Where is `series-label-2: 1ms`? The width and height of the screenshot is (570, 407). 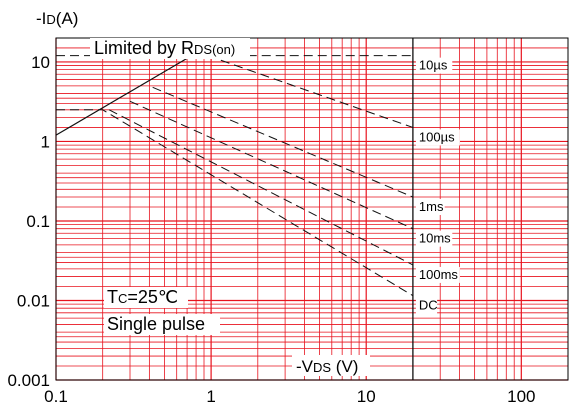 series-label-2: 1ms is located at coordinates (431, 206).